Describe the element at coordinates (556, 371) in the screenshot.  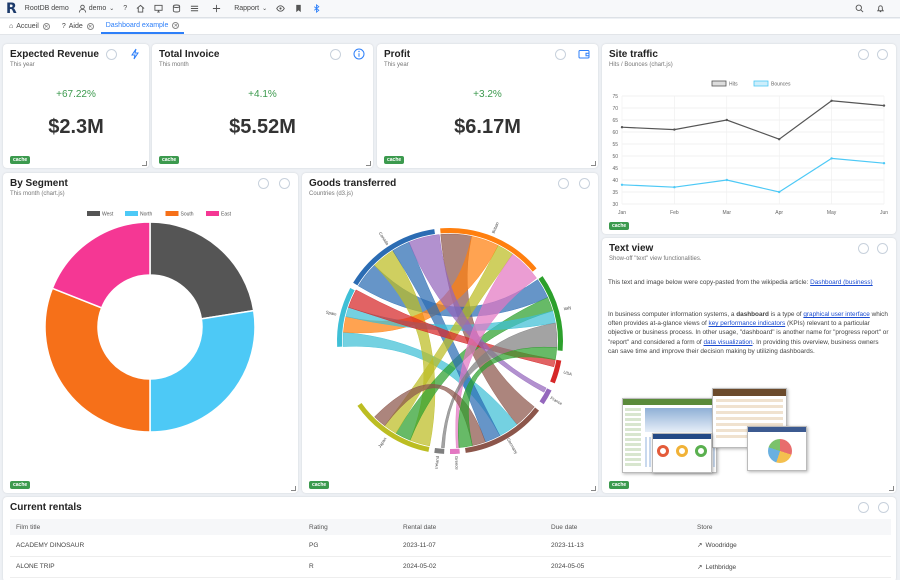
I see `chord-arc-usa` at that location.